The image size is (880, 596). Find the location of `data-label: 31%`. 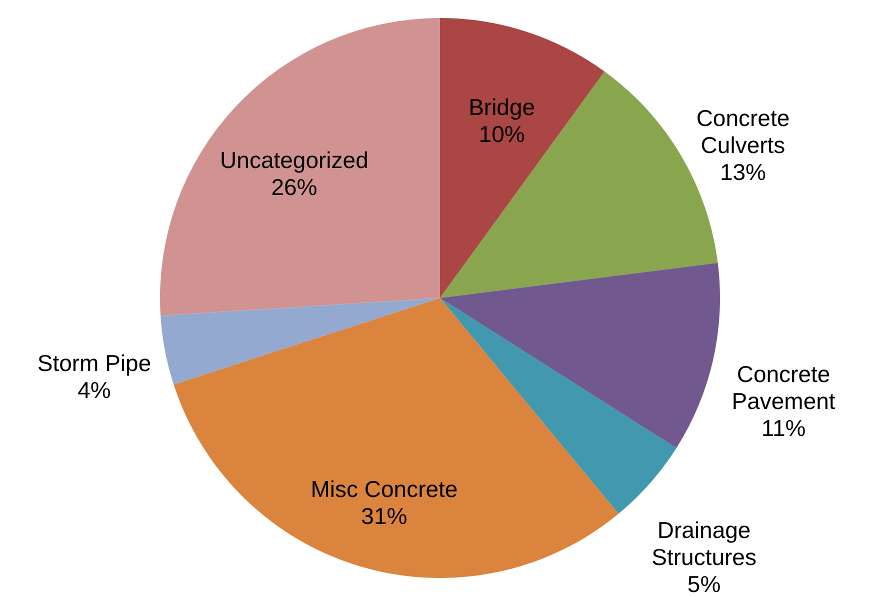

data-label: 31% is located at coordinates (384, 516).